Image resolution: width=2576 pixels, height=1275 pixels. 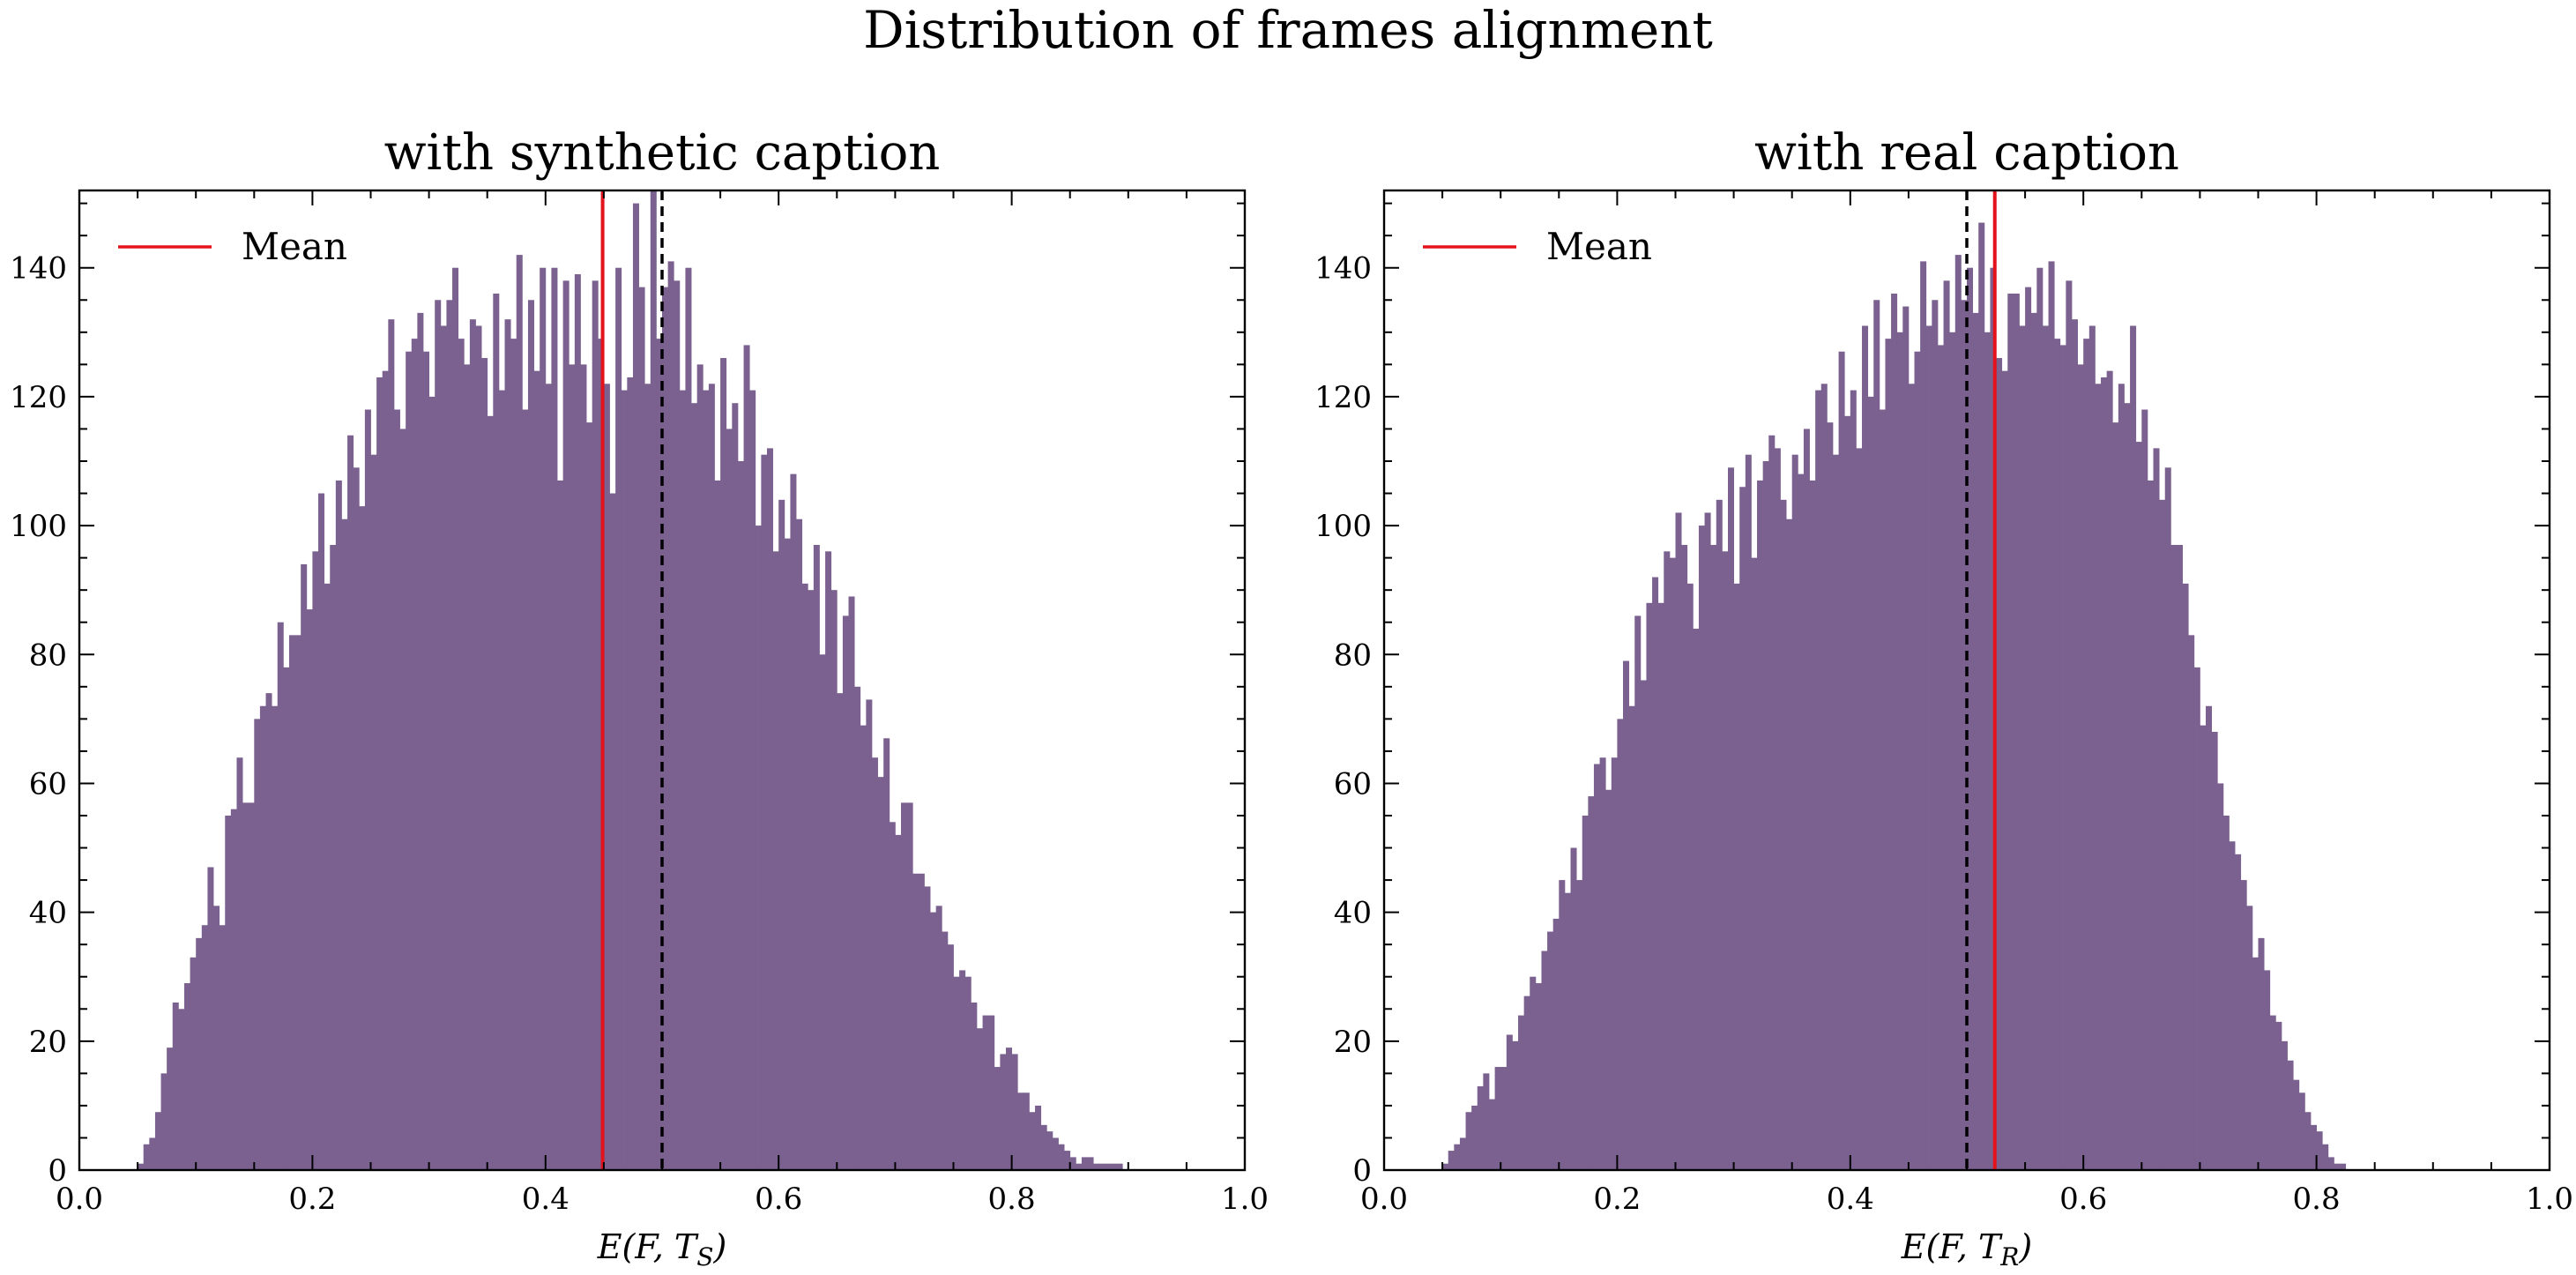 I want to click on reference-lines, so click(x=1981, y=680).